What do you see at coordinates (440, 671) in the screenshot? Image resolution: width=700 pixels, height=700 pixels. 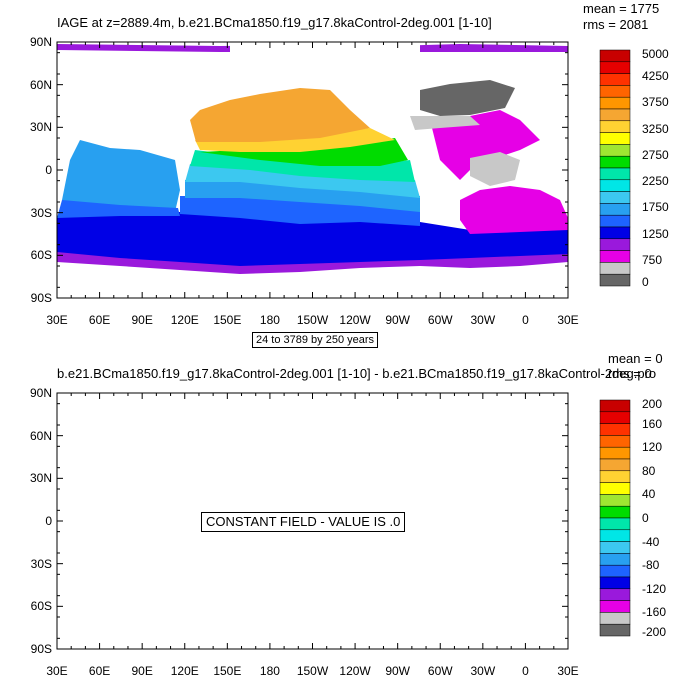 I see `map2-lon-label: 60W` at bounding box center [440, 671].